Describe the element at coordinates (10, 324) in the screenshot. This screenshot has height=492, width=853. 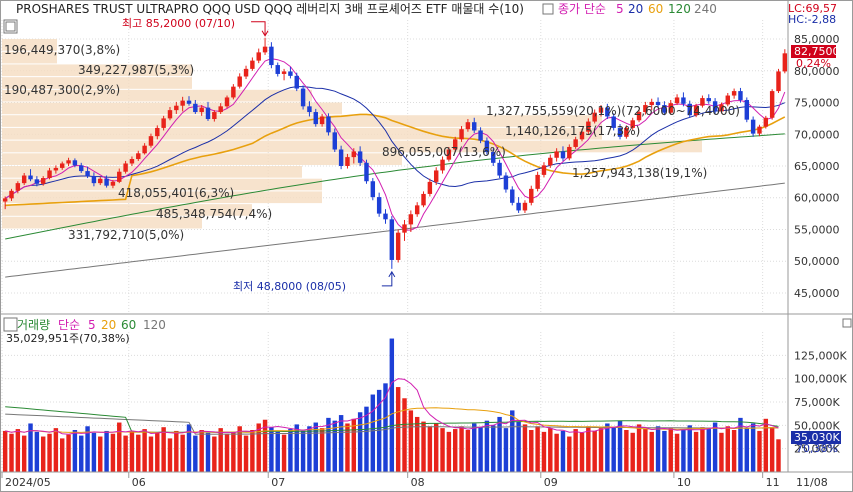
I see `volume-expand-icon` at that location.